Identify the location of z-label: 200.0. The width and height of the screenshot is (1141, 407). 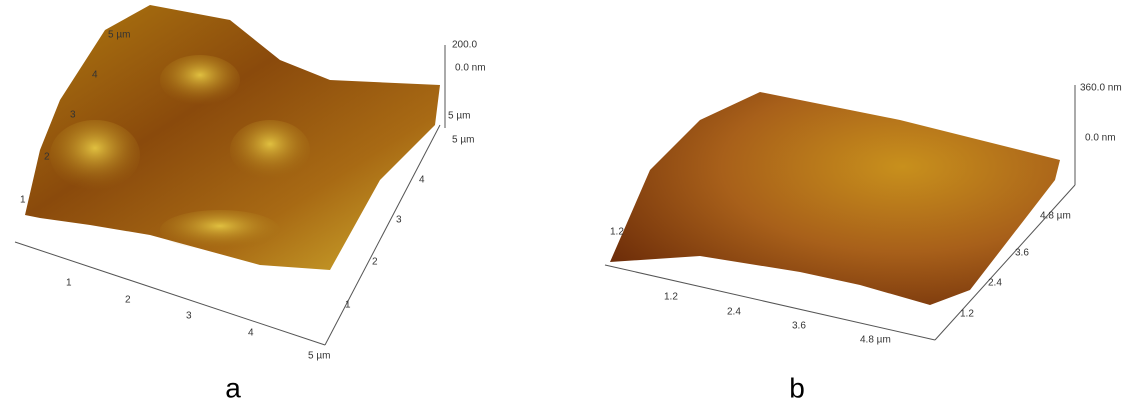
(464, 45).